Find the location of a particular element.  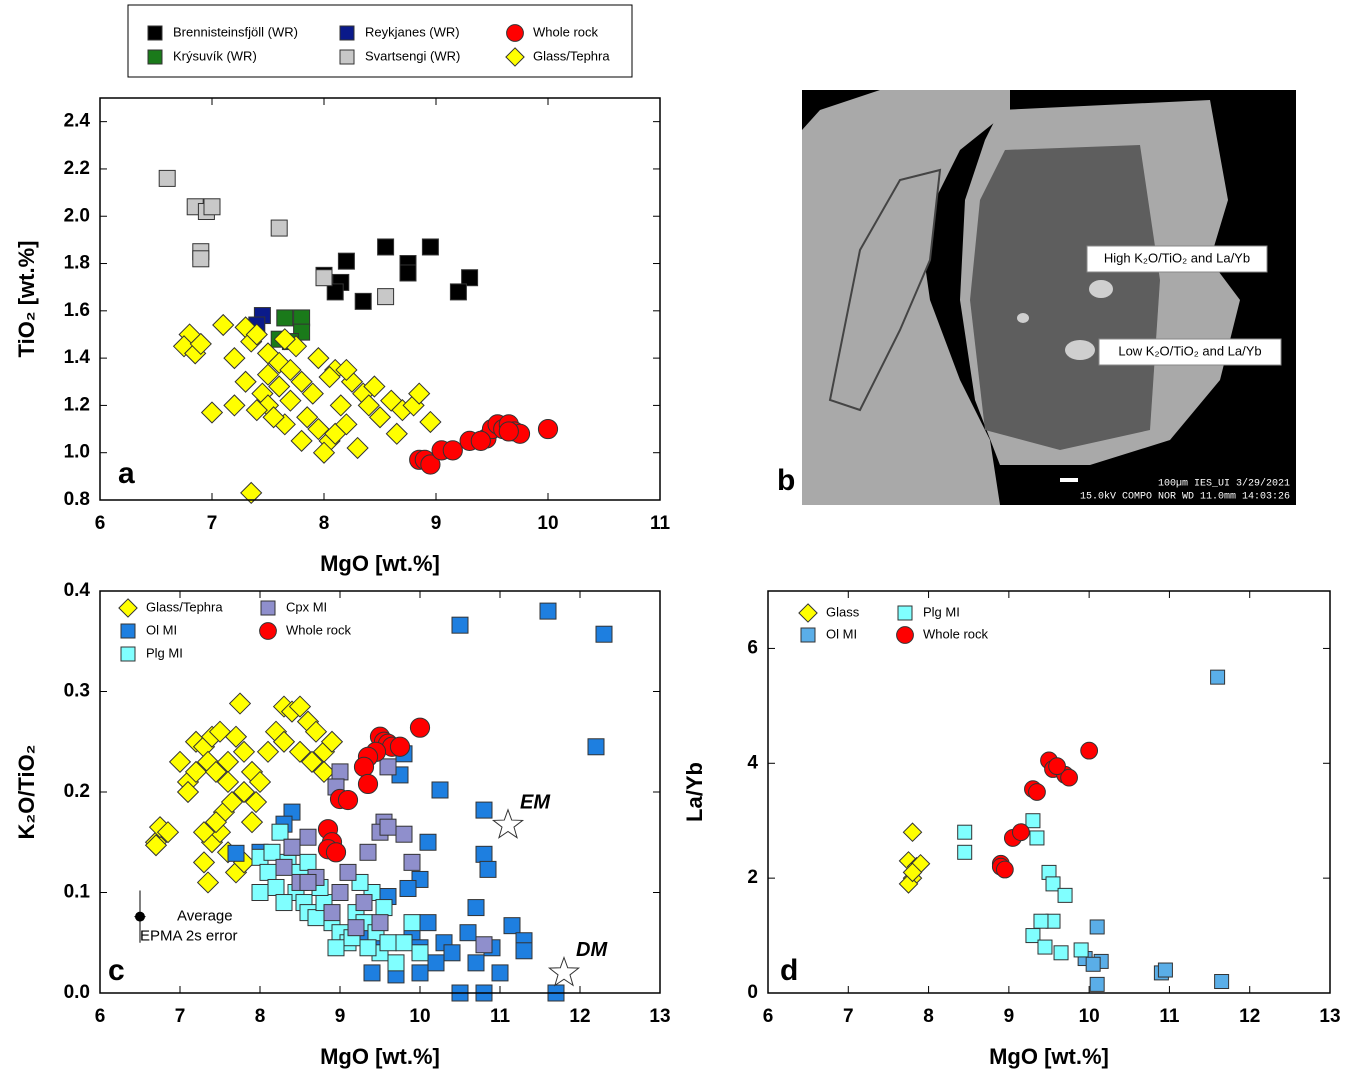

panel-label: d is located at coordinates (789, 970).